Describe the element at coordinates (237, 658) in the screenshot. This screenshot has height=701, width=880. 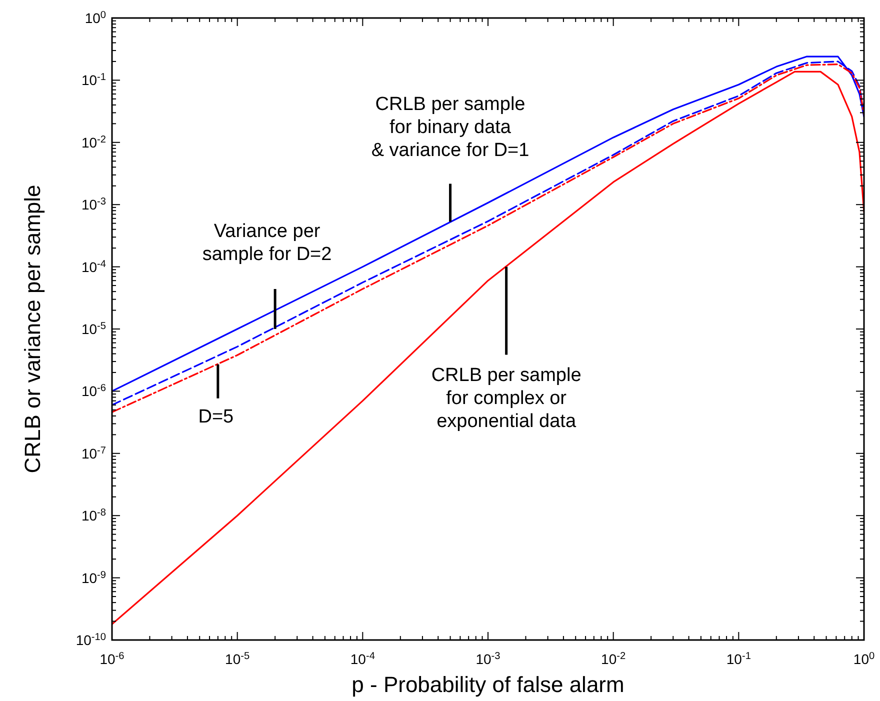
I see `x-tick-label: 10$^{-5}$` at that location.